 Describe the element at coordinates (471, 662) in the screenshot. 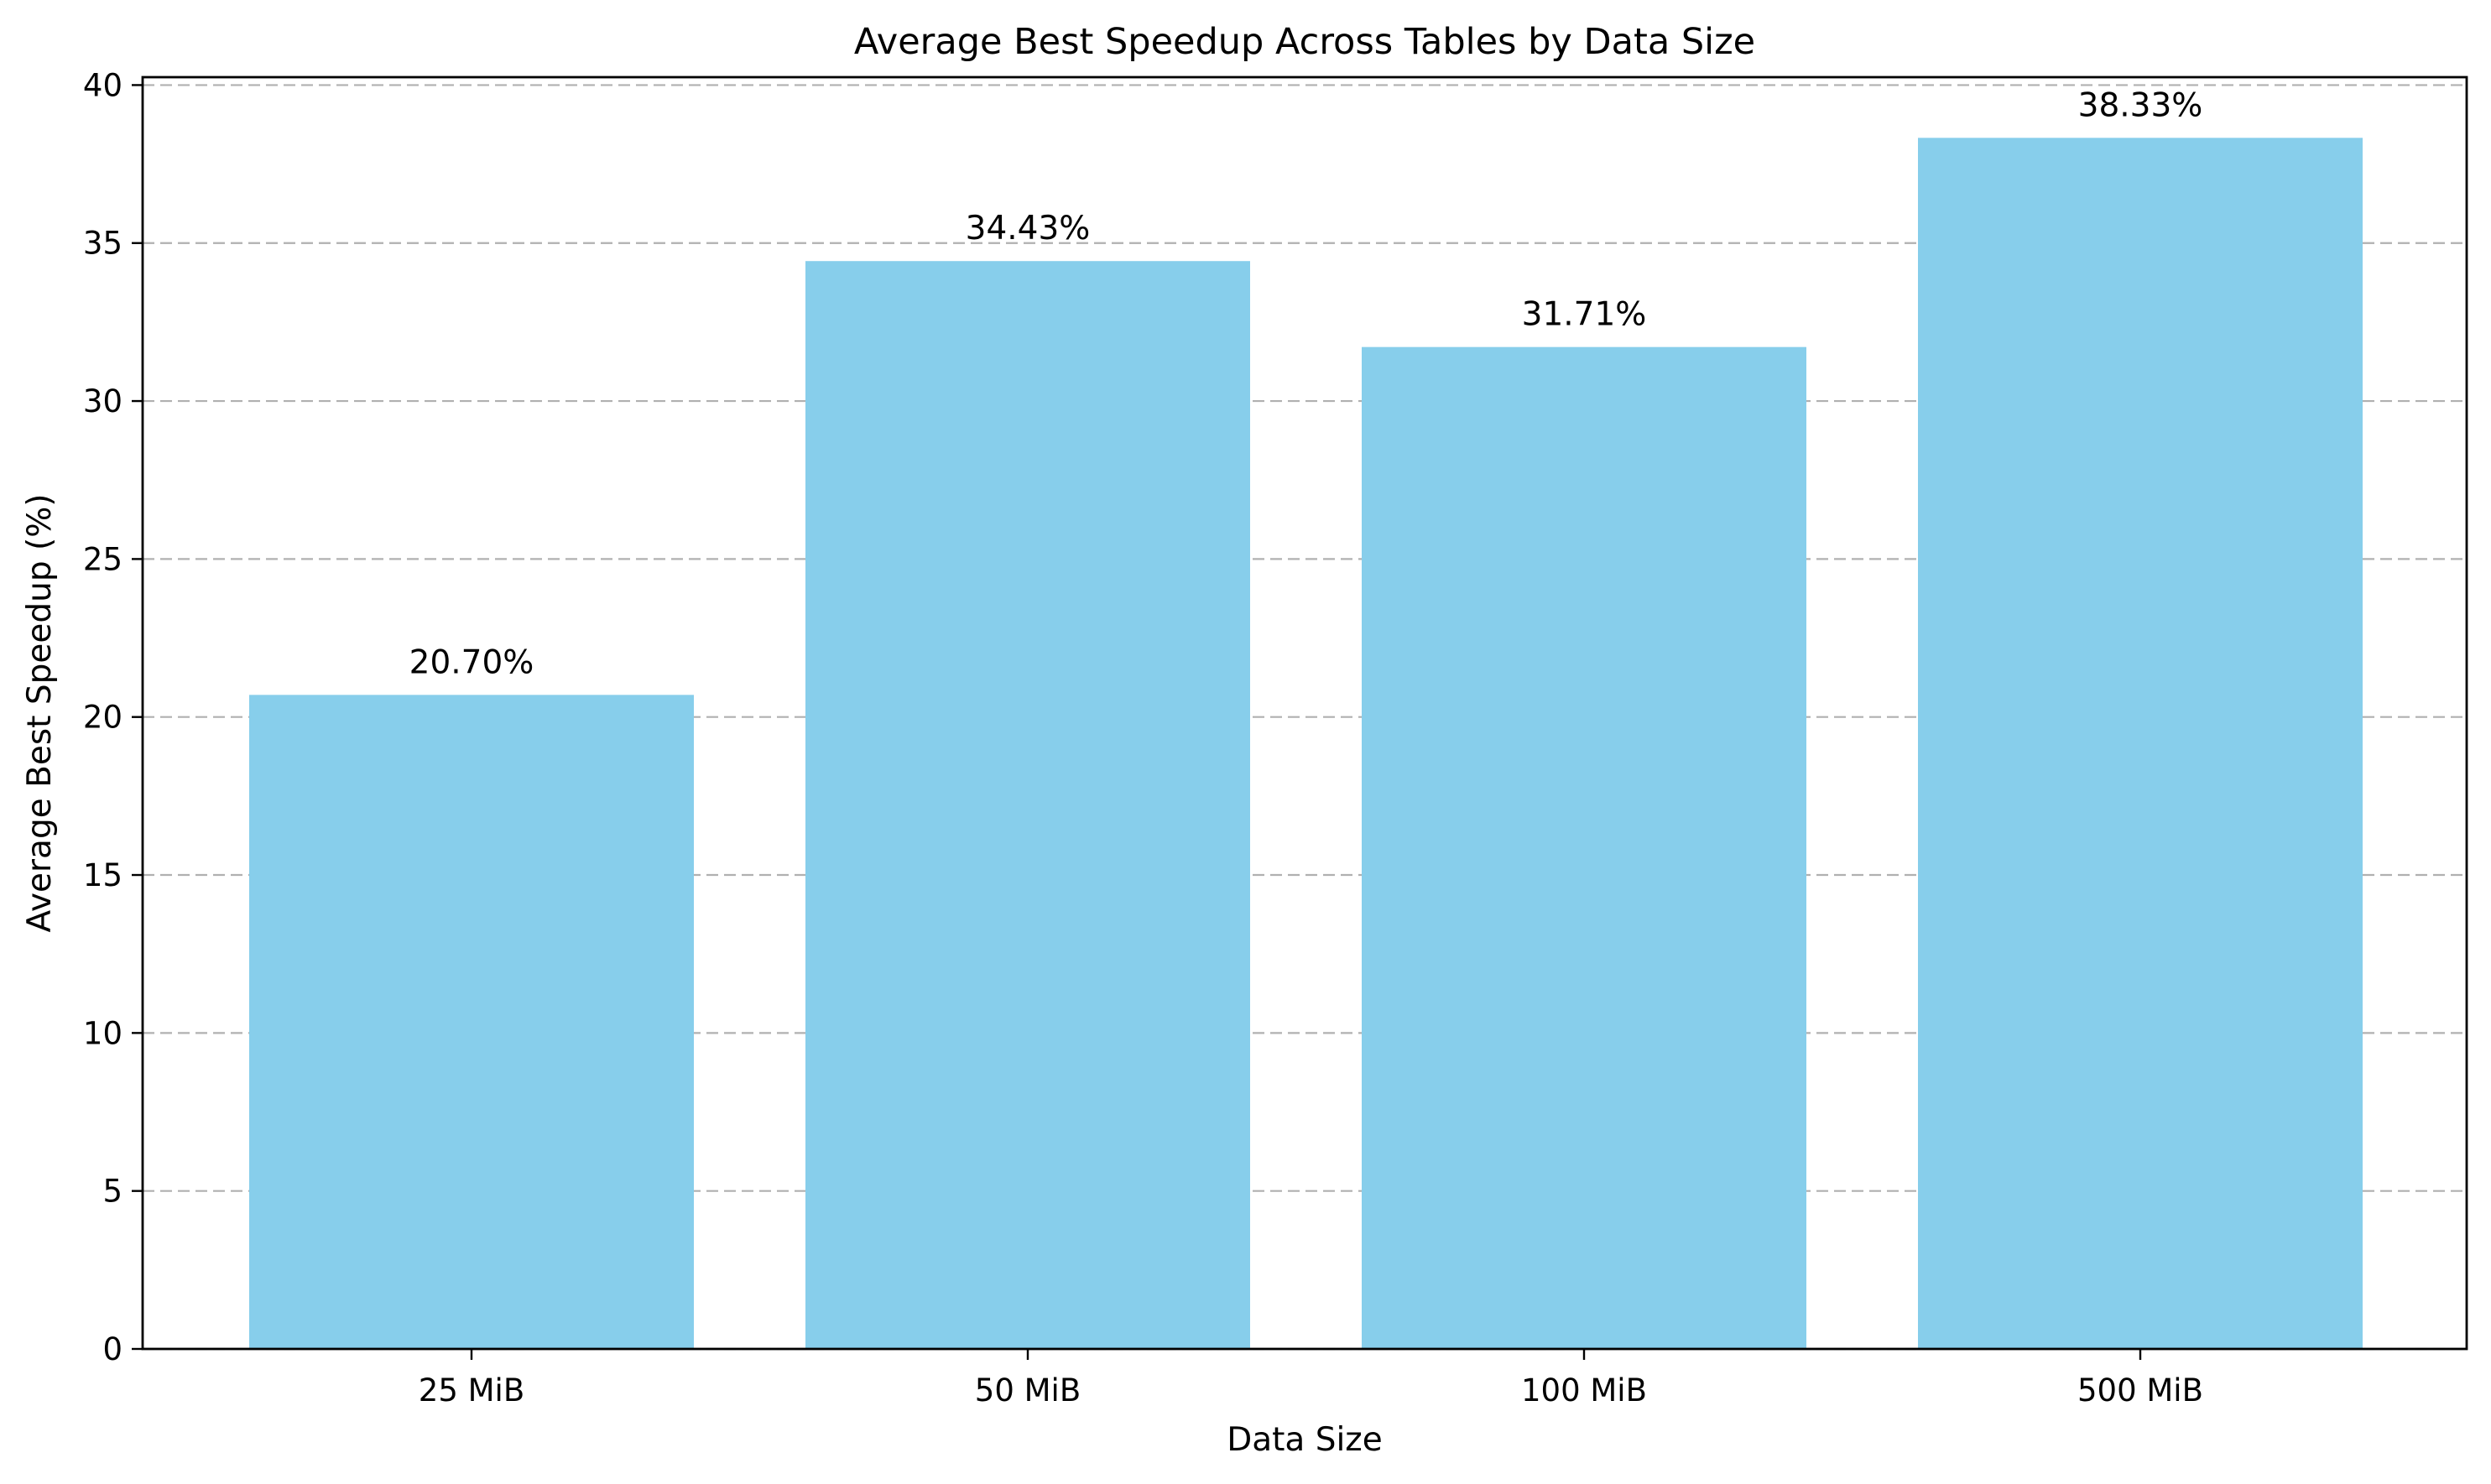

I see `bar-value-label: 20.70%` at that location.